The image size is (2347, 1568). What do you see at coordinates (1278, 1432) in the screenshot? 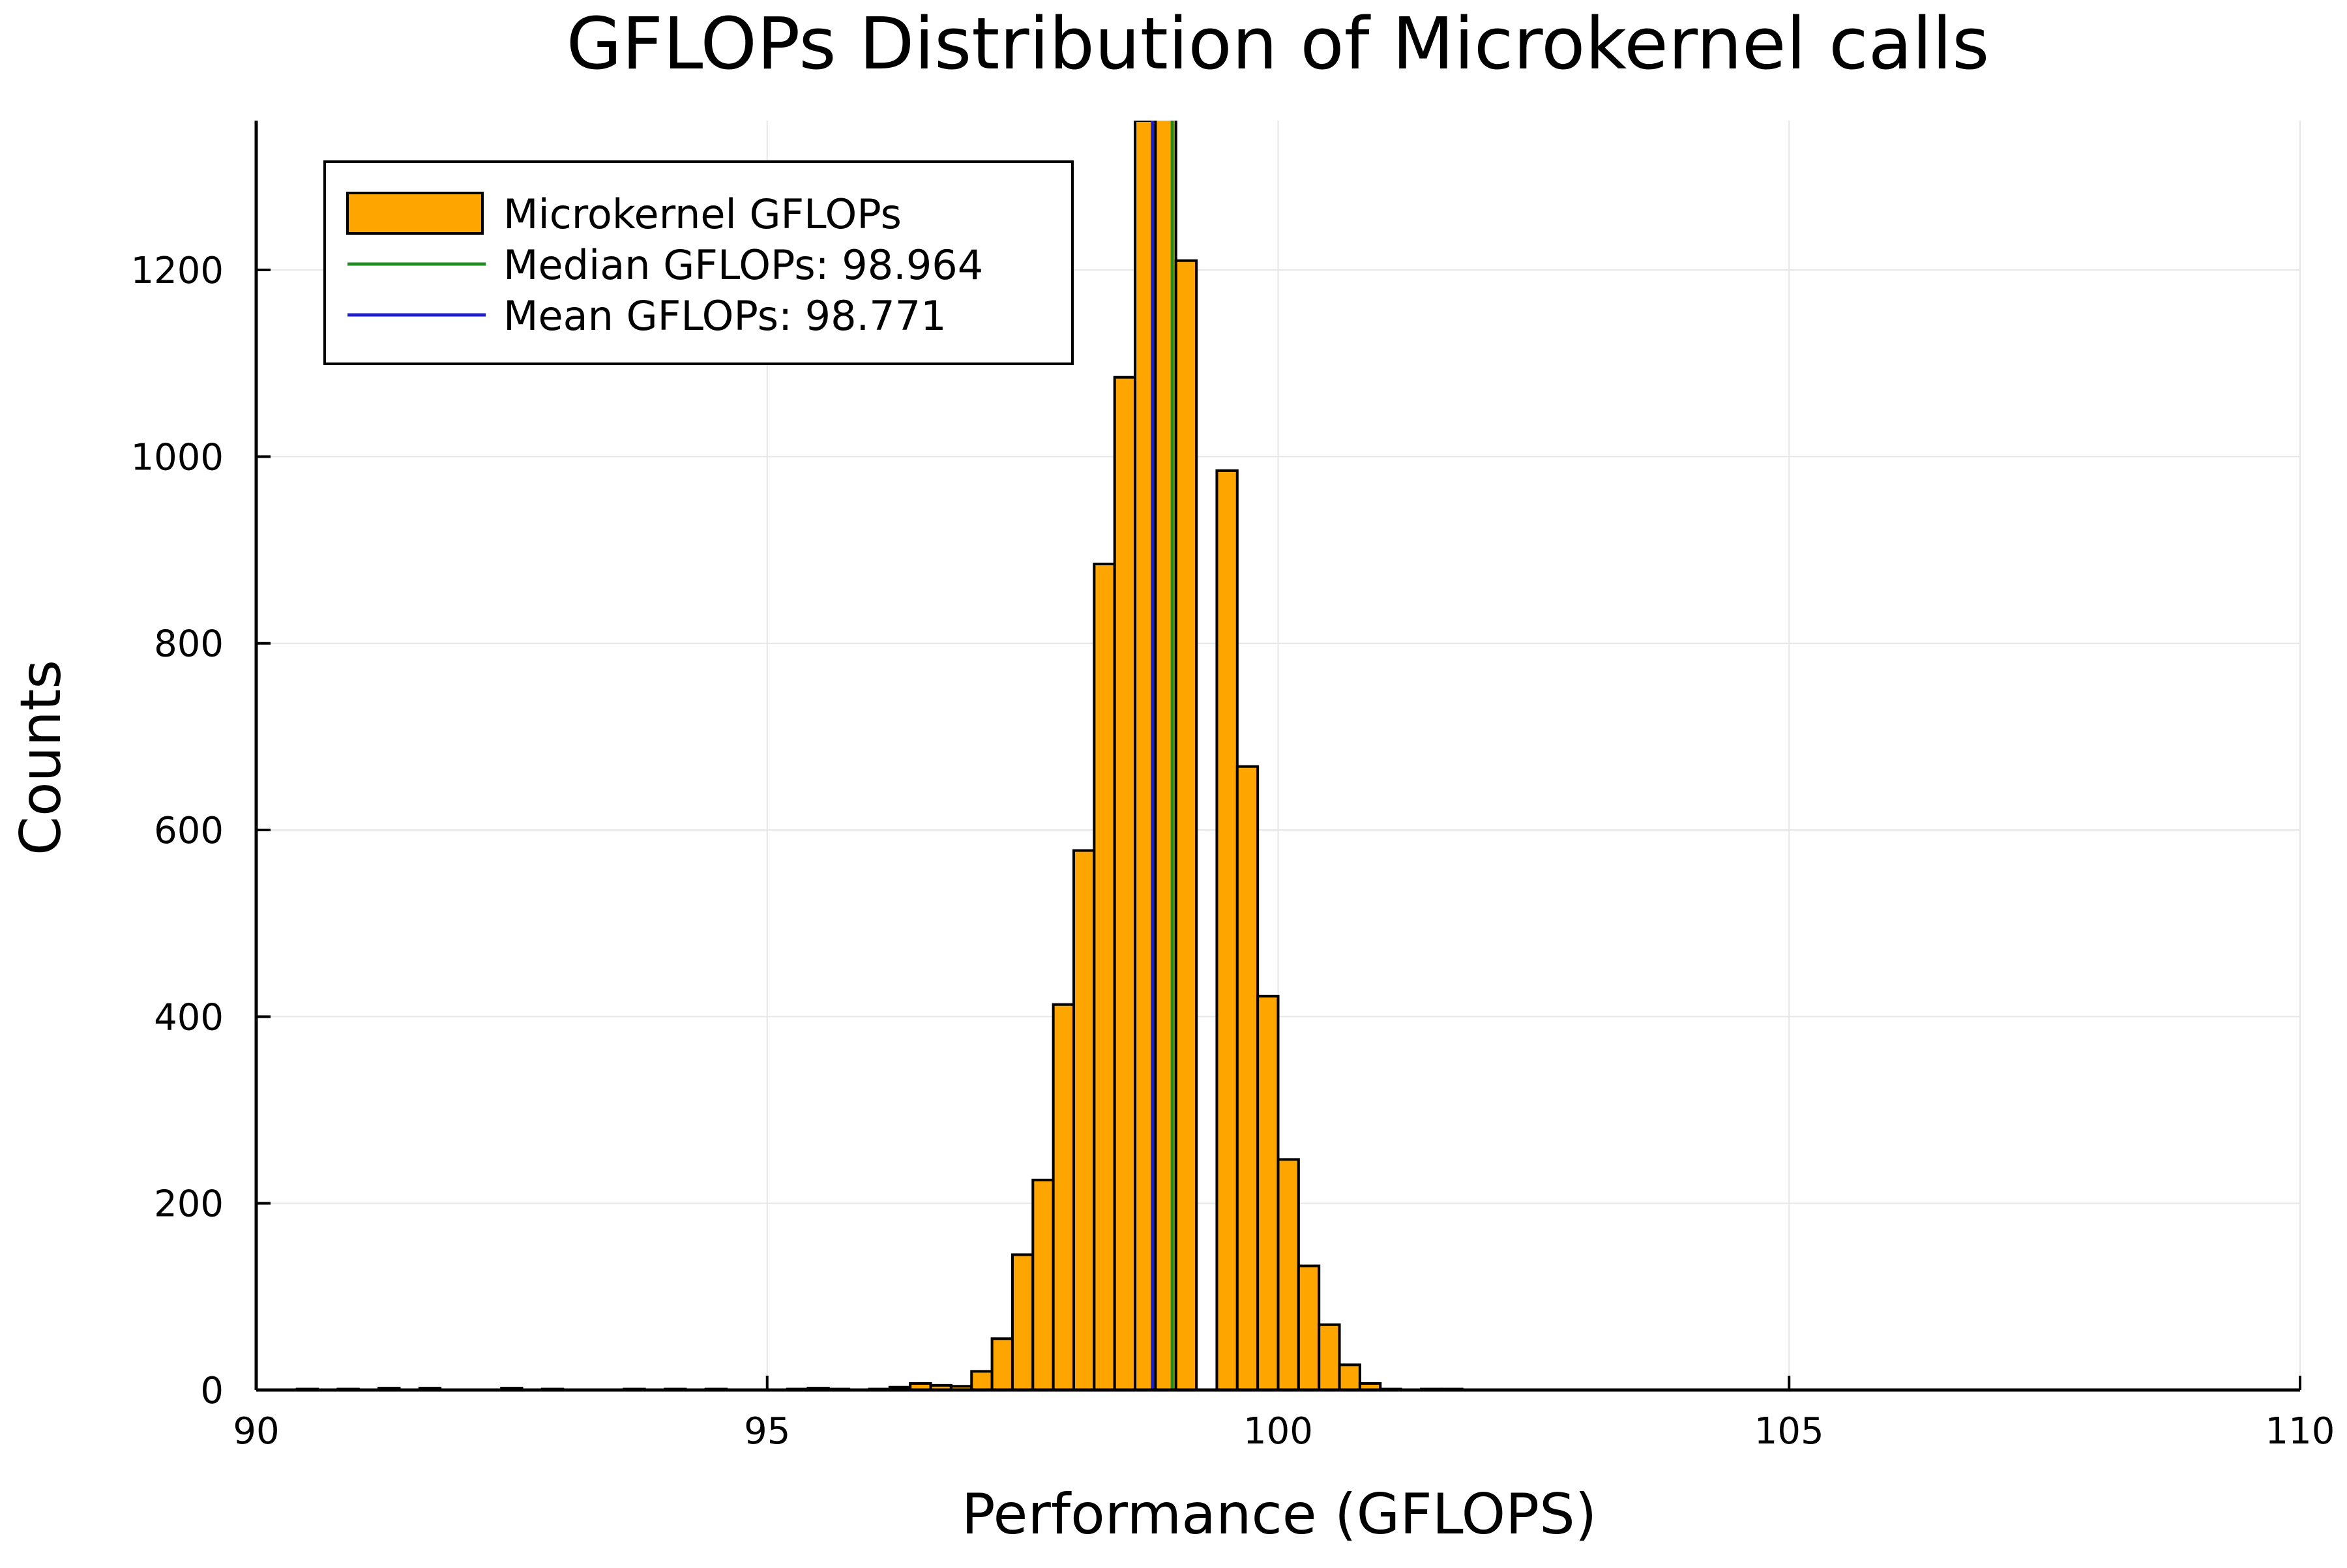
I see `x-tick-label: 100` at bounding box center [1278, 1432].